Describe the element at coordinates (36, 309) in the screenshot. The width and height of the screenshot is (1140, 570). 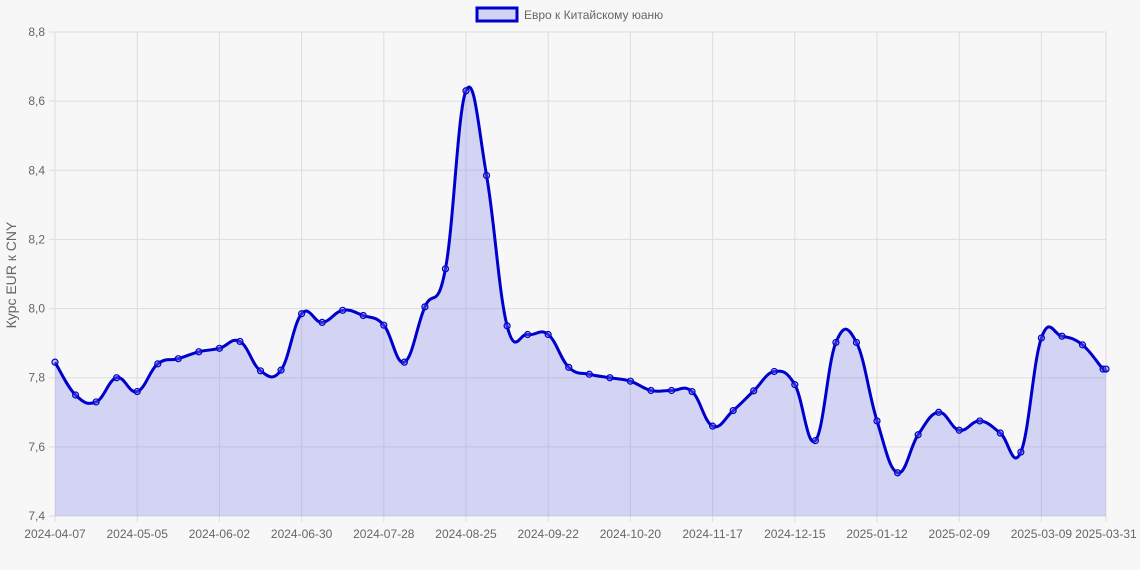
I see `y-tick-label: 8,0` at that location.